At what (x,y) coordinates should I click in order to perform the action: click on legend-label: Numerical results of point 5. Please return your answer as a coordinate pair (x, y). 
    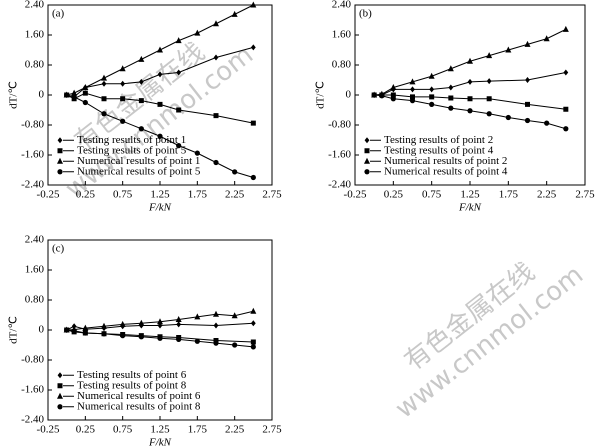
    Looking at the image, I should click on (139, 171).